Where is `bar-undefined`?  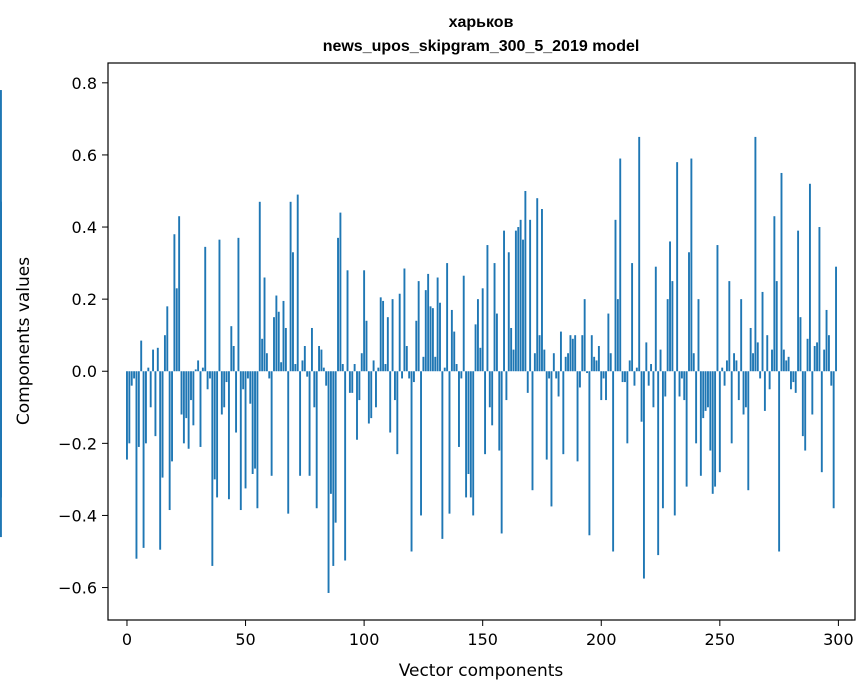
bar-undefined is located at coordinates (1, 337).